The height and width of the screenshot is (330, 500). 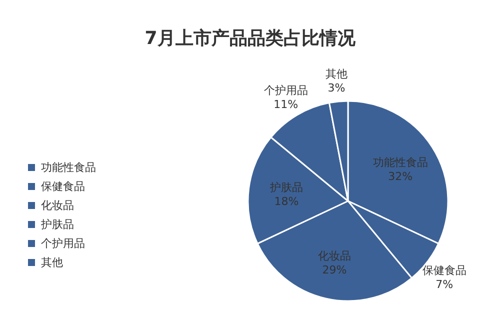 I want to click on data-label: 29%, so click(x=334, y=270).